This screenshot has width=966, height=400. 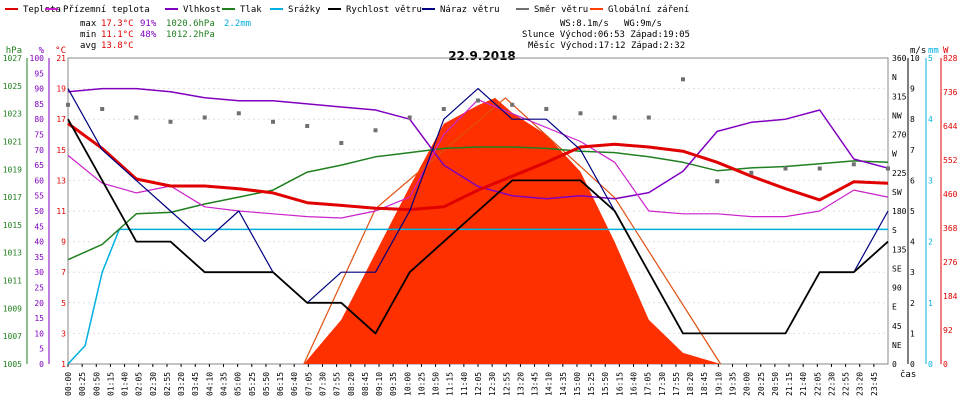 What do you see at coordinates (63, 272) in the screenshot?
I see `axis-temperature-tick: 7` at bounding box center [63, 272].